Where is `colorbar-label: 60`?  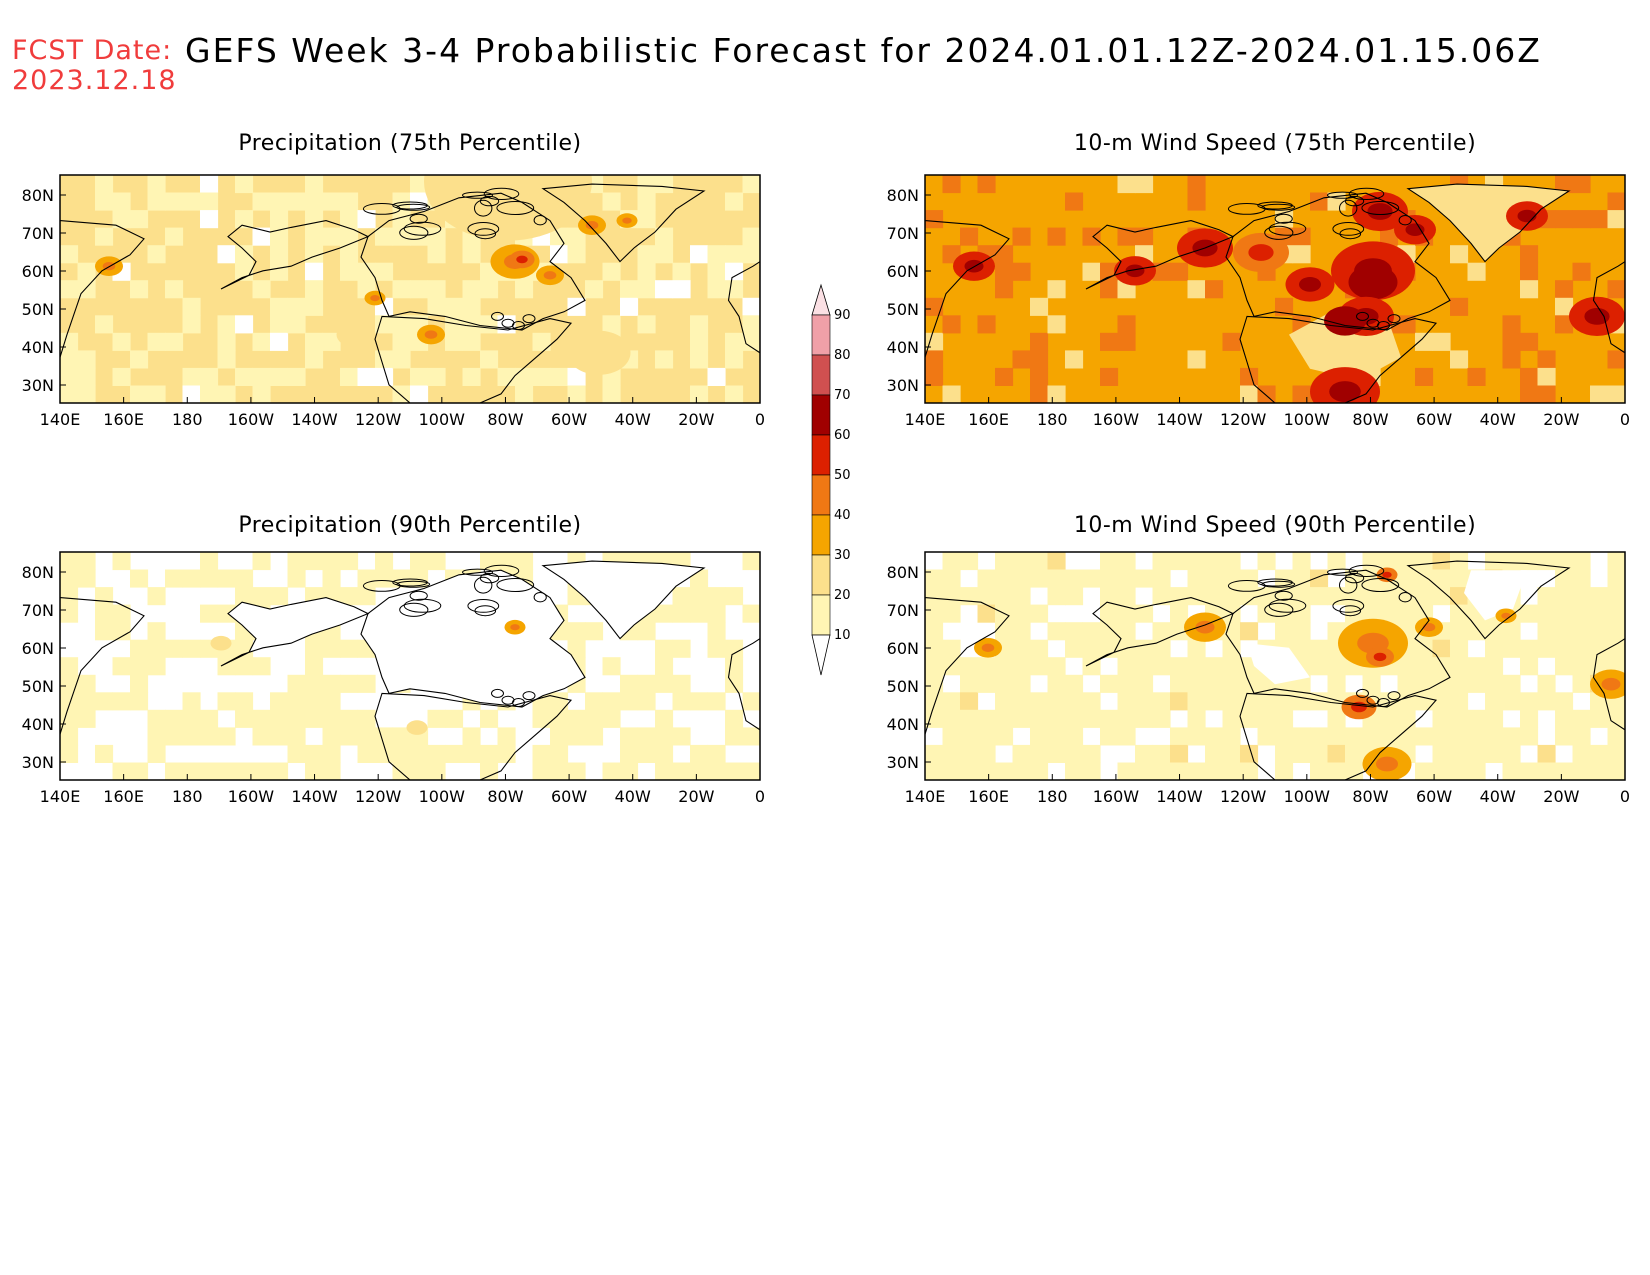
colorbar-label: 60 is located at coordinates (842, 435).